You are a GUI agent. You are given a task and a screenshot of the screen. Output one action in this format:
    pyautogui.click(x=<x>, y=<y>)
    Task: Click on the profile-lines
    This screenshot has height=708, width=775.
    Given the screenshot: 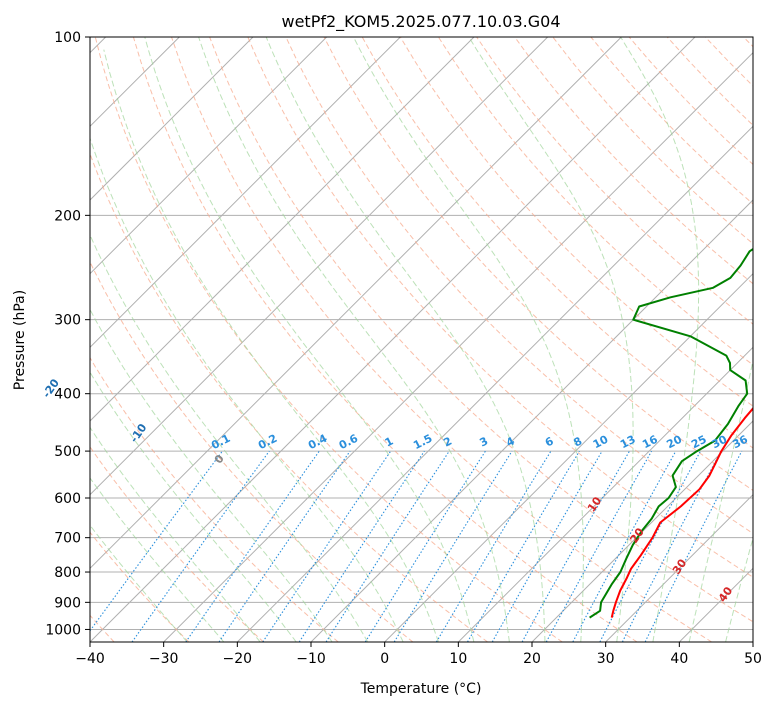 What is the action you would take?
    pyautogui.click(x=671, y=433)
    